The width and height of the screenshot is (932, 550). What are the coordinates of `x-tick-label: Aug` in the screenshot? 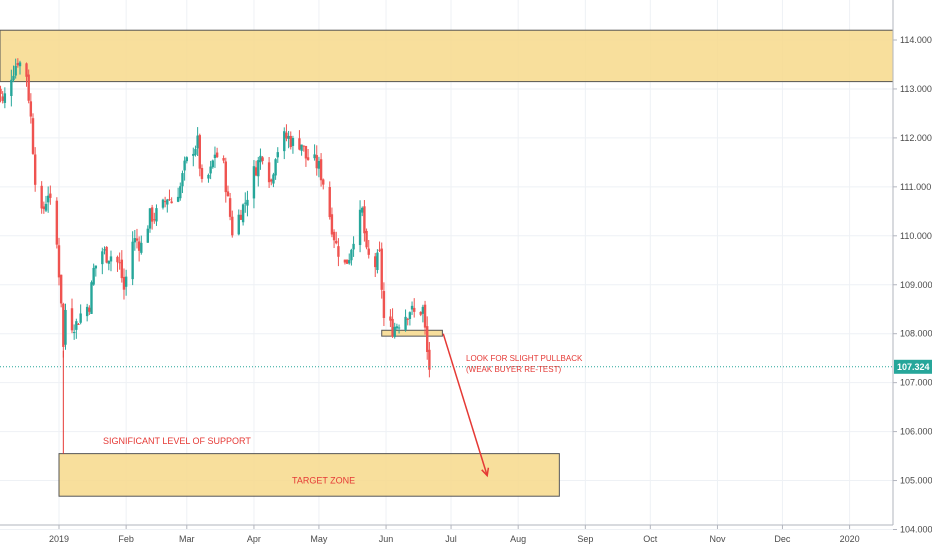 It's located at (518, 539).